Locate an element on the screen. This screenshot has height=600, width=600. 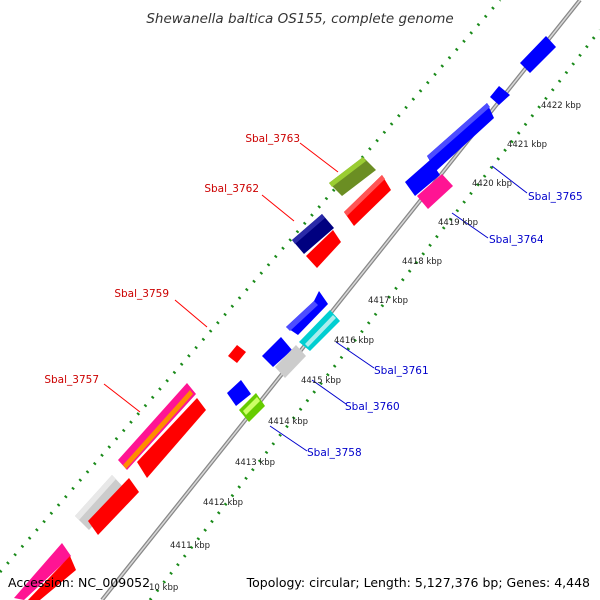
gene-label-sbal-3757: Sbal_3757 is located at coordinates (71, 380).